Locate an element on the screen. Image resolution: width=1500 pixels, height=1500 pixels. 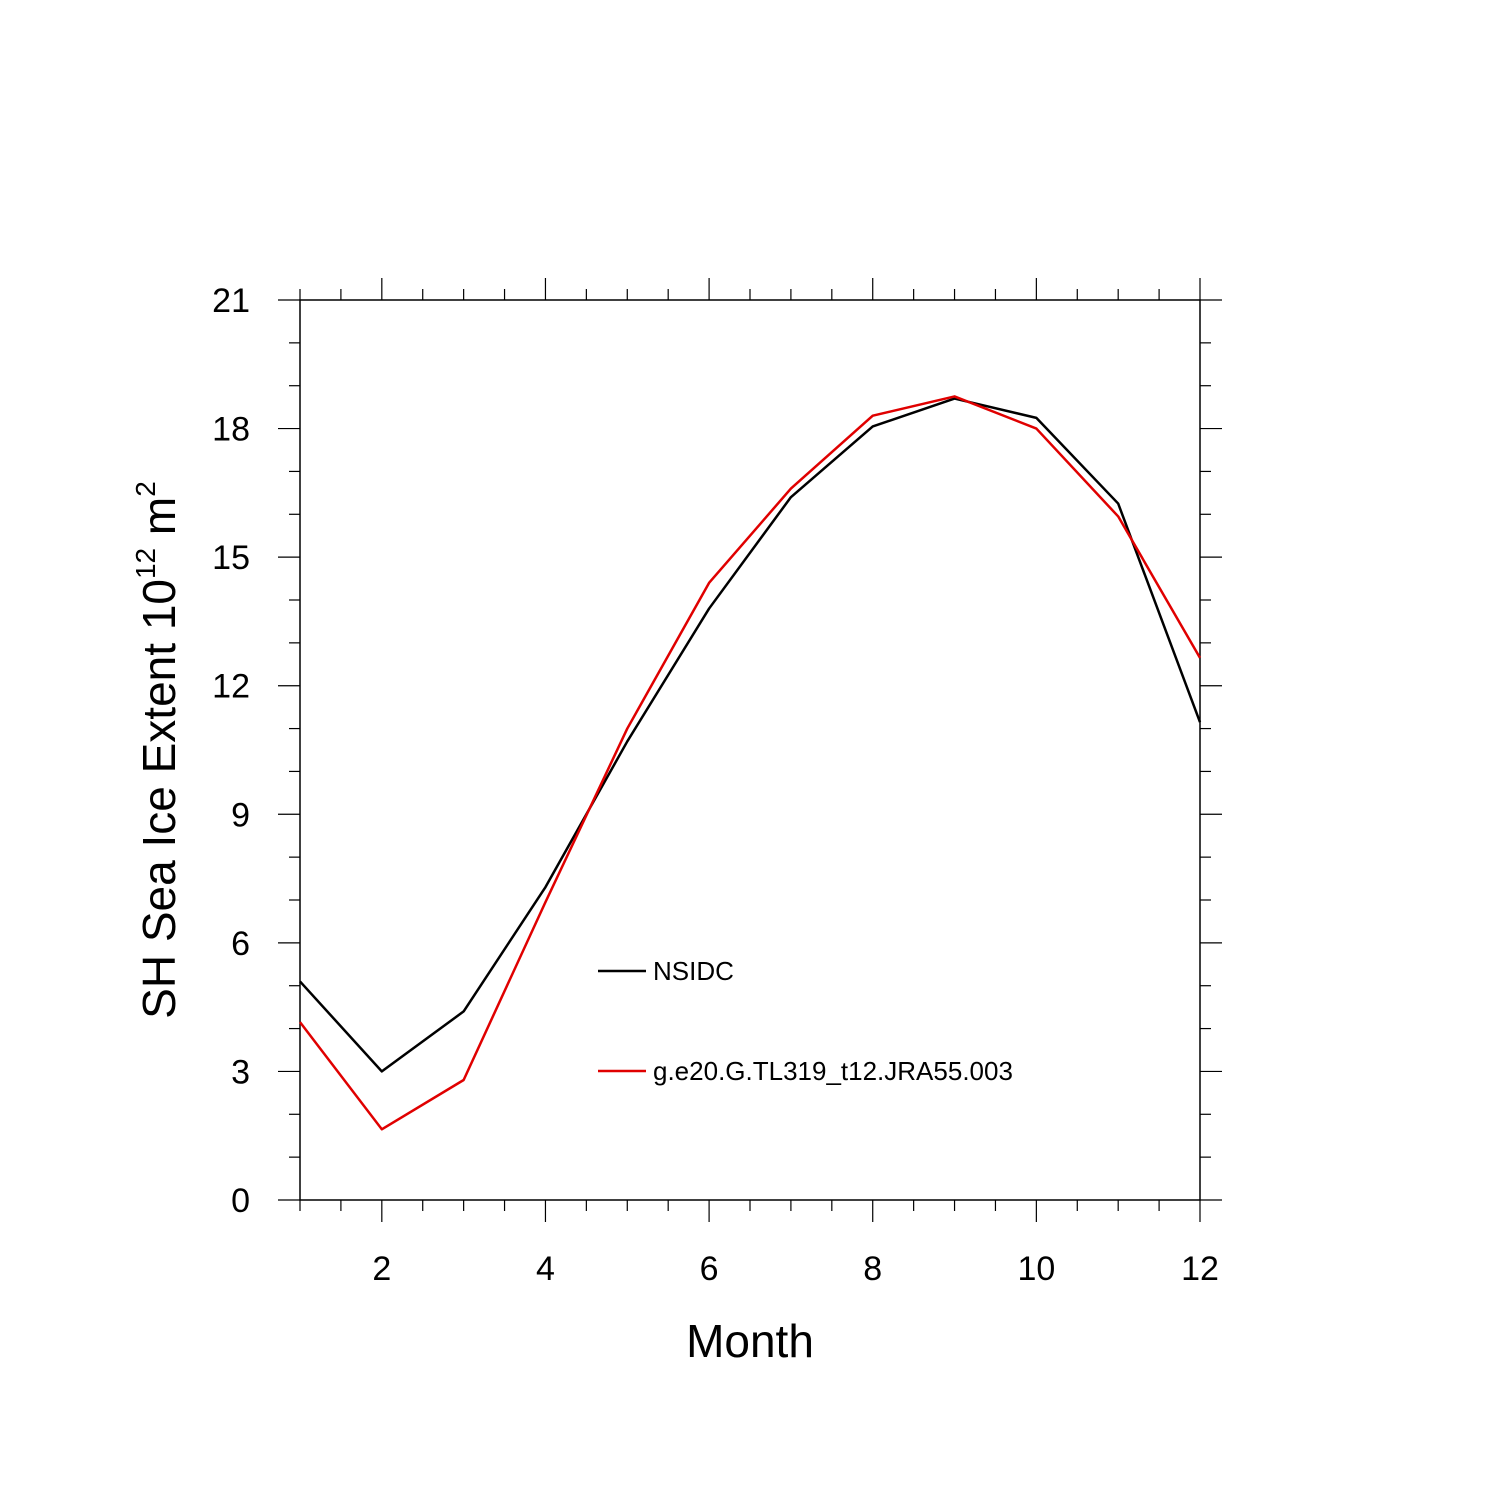
x-tick-label: 10 is located at coordinates (1036, 1269).